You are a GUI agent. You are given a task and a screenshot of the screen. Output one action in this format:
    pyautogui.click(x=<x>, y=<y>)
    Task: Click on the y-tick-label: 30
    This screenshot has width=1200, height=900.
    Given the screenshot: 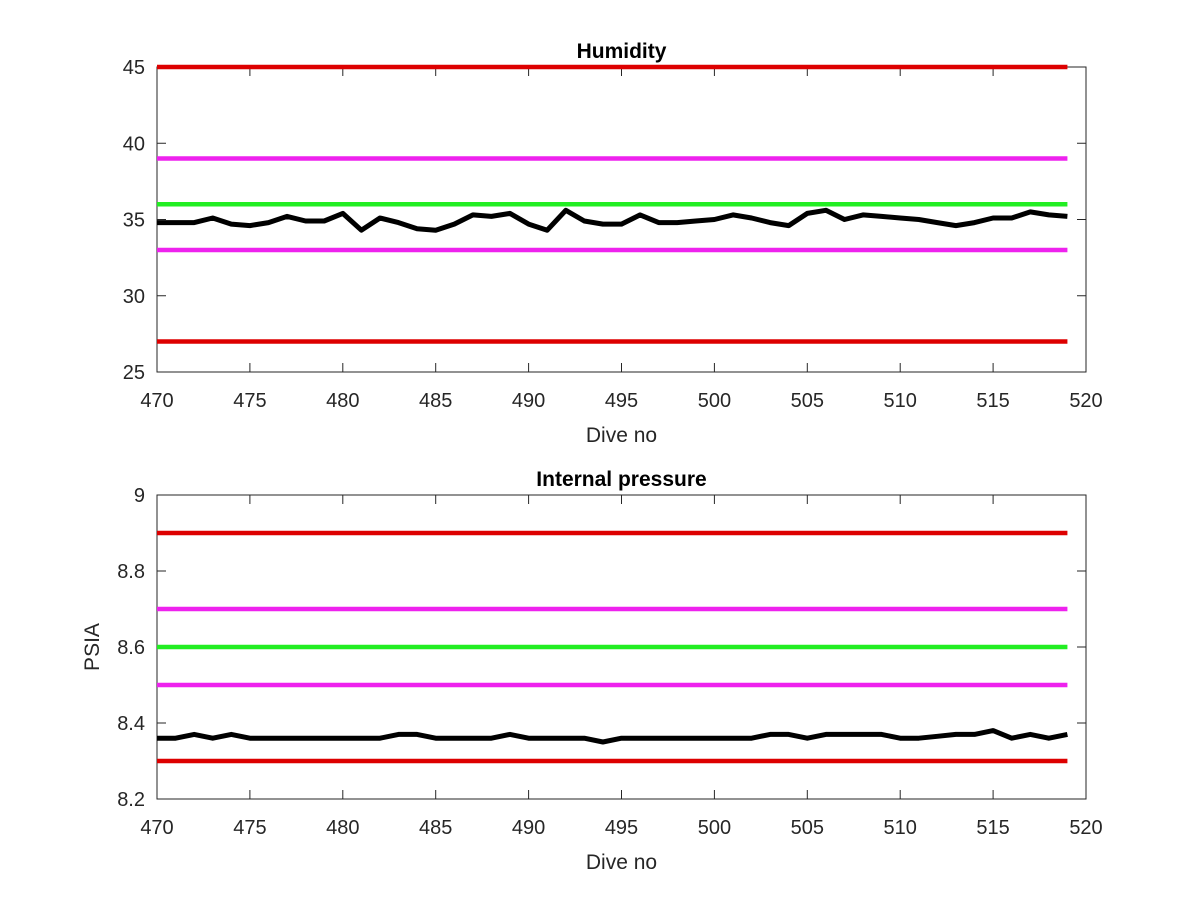 What is the action you would take?
    pyautogui.click(x=134, y=297)
    